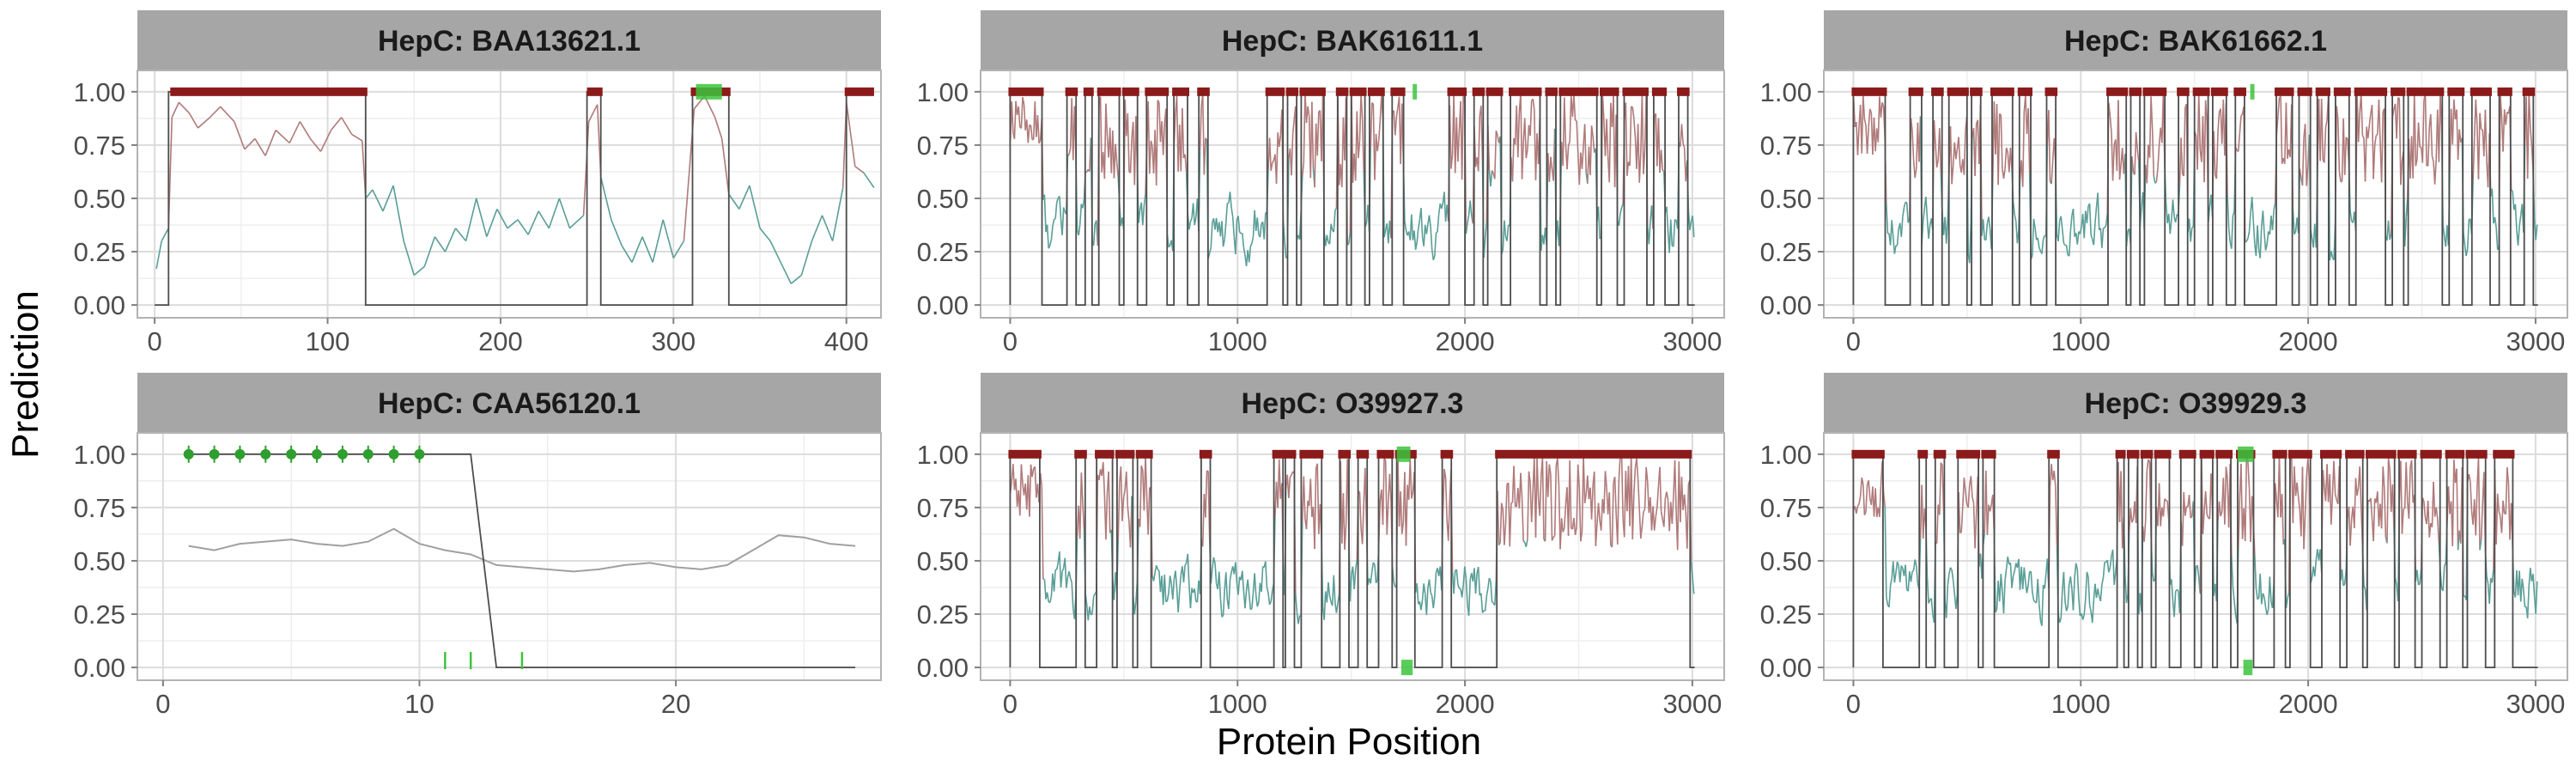  I want to click on plot-area, so click(509, 556).